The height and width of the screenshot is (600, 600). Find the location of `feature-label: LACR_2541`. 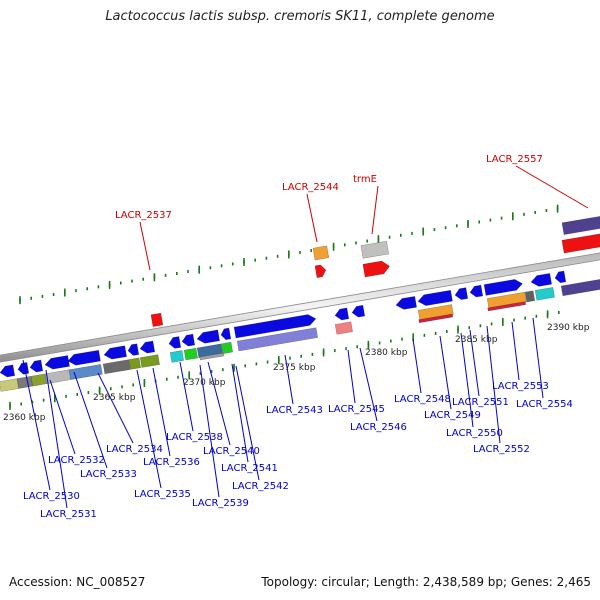

feature-label: LACR_2541 is located at coordinates (249, 468).